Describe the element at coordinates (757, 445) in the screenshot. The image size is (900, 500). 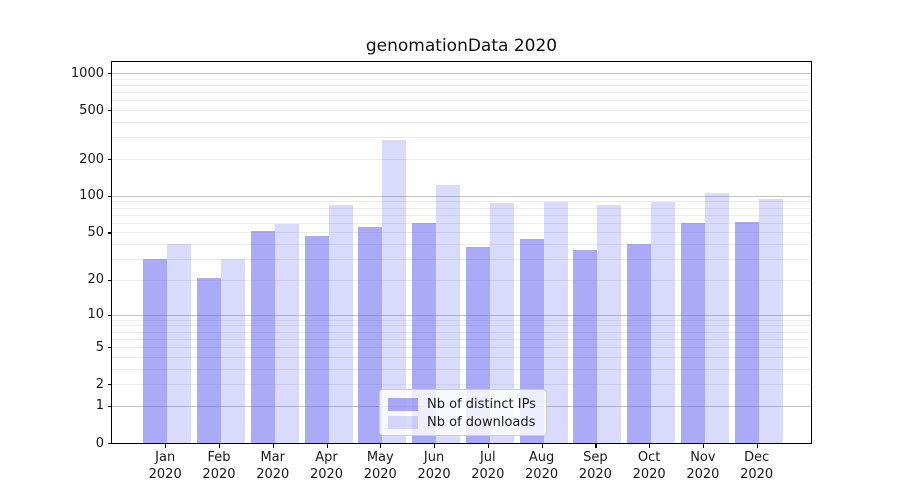
I see `x-tick-mark-dec` at that location.